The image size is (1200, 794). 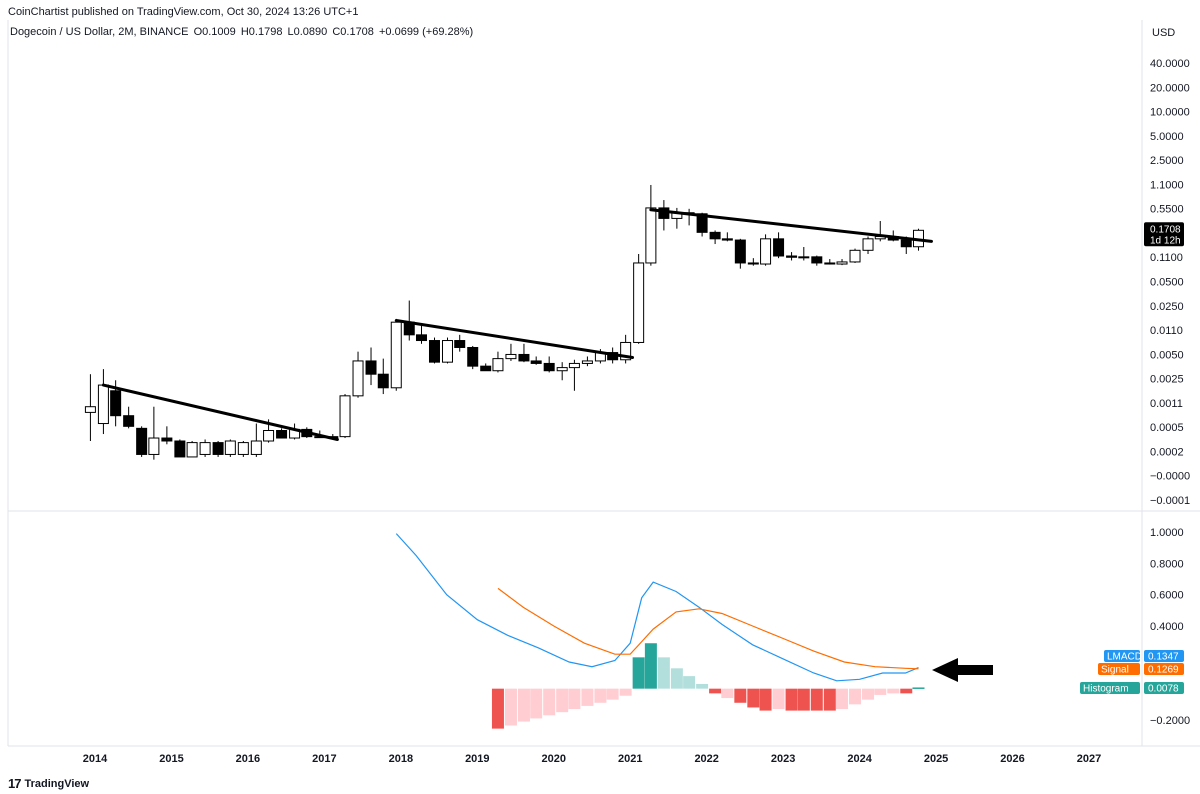 I want to click on histogram-label: Histogram, so click(x=1106, y=689).